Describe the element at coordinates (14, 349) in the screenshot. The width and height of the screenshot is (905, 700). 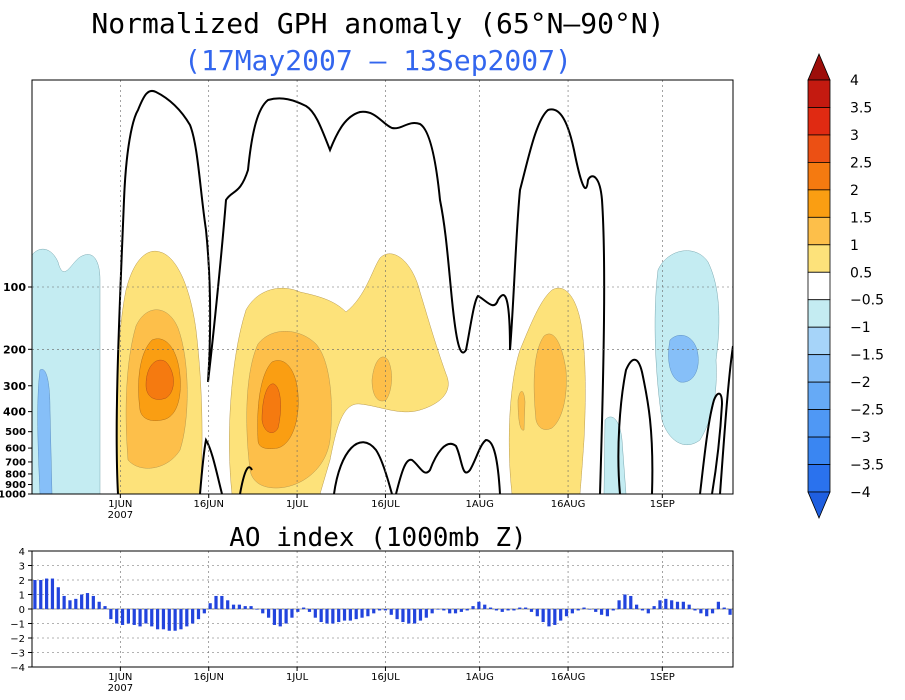
I see `gph-y-tick-label: 200` at that location.